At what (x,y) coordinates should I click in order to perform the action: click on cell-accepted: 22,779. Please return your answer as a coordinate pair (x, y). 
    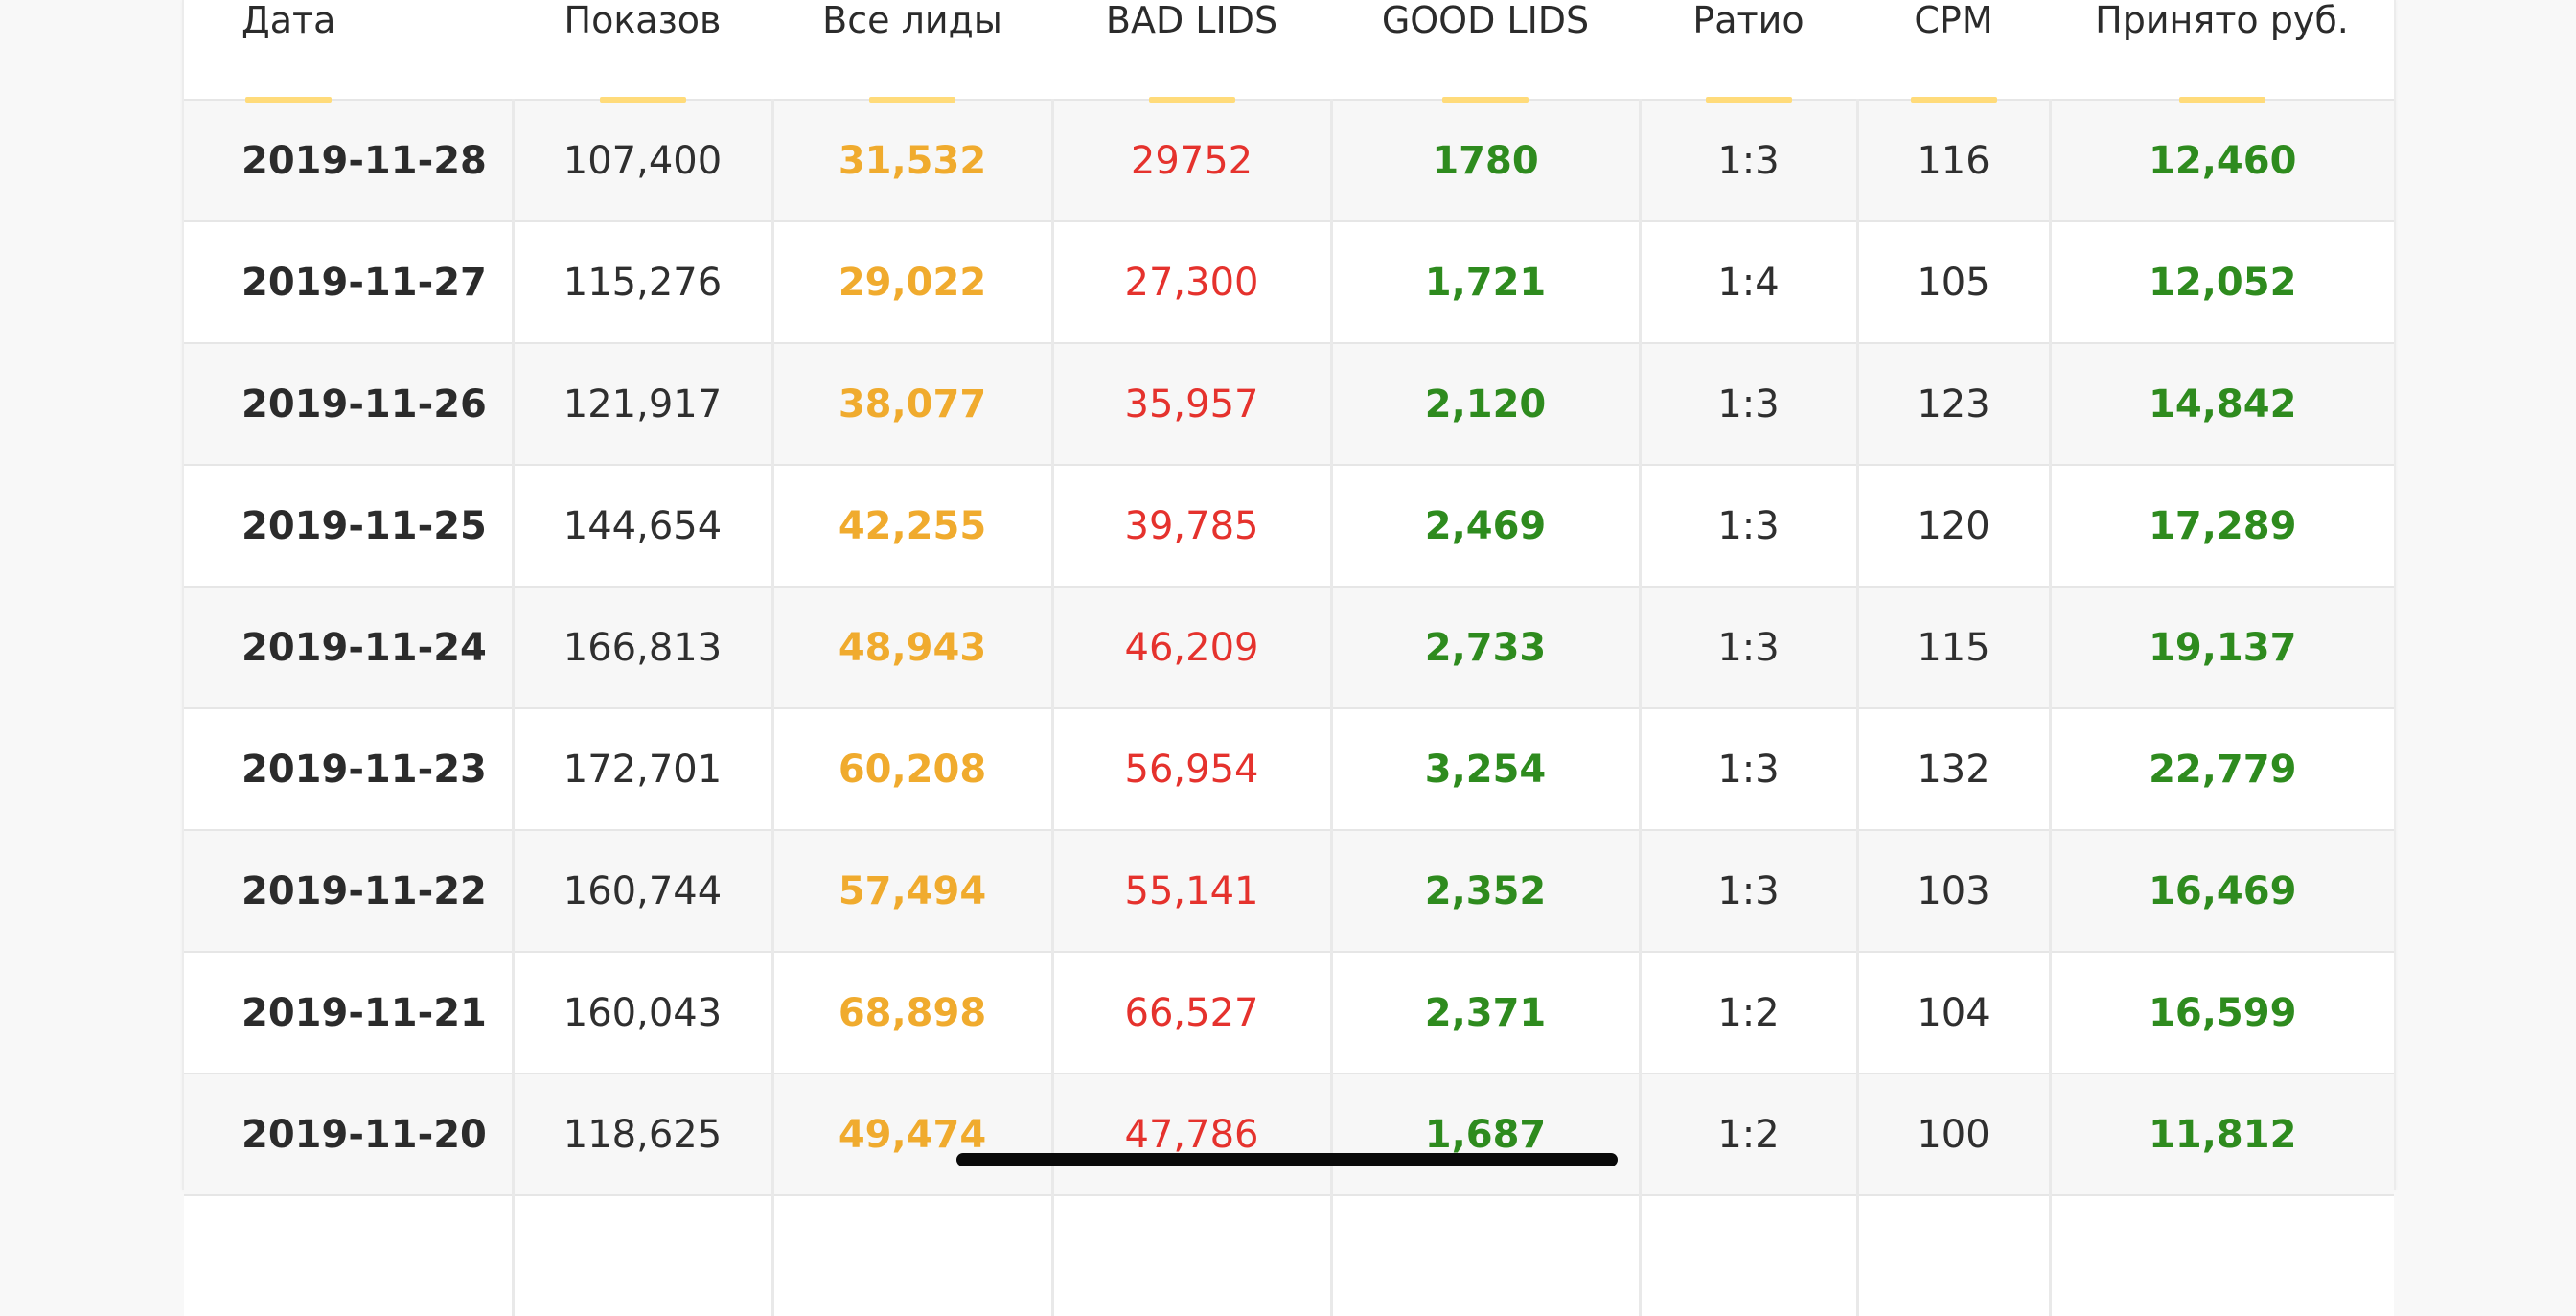
    Looking at the image, I should click on (2222, 769).